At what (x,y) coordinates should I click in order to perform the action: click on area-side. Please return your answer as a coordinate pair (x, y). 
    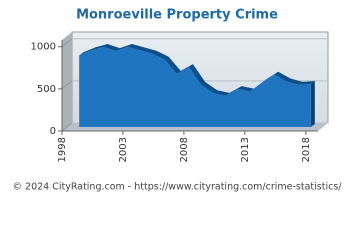
    Looking at the image, I should click on (312, 104).